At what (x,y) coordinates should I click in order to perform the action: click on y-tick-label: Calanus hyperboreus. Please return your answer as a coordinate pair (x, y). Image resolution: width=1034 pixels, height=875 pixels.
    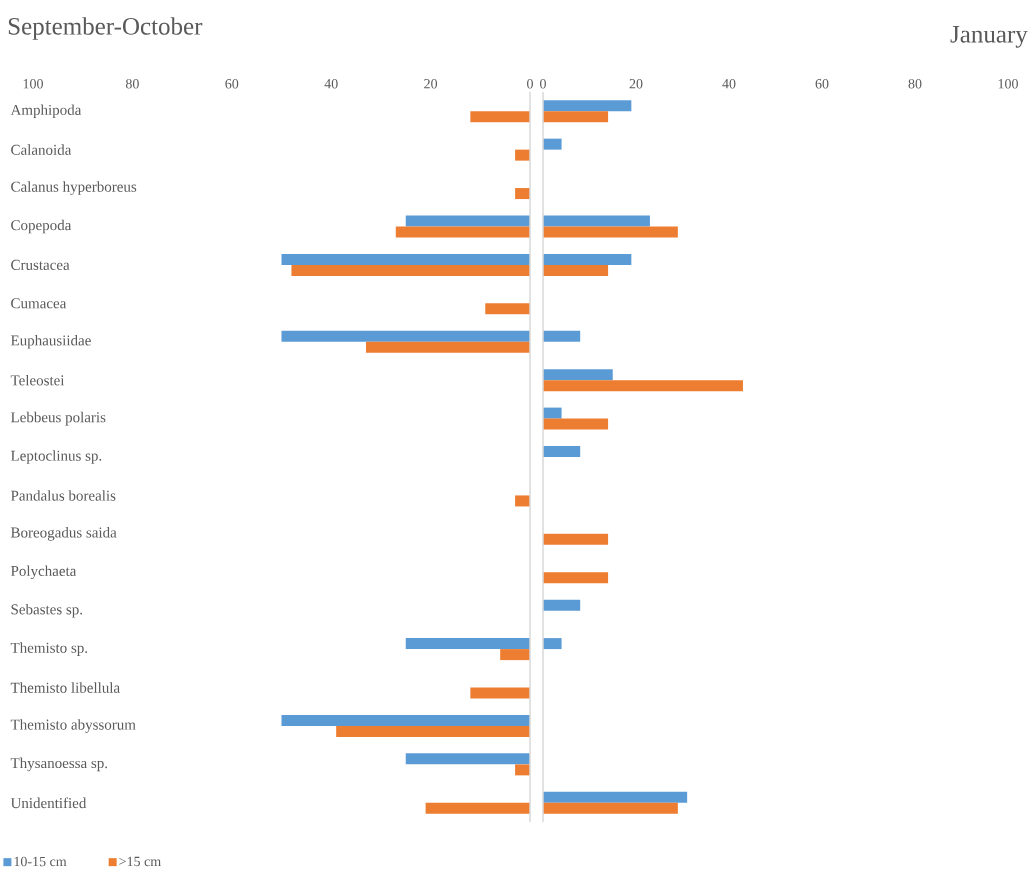
    Looking at the image, I should click on (74, 188).